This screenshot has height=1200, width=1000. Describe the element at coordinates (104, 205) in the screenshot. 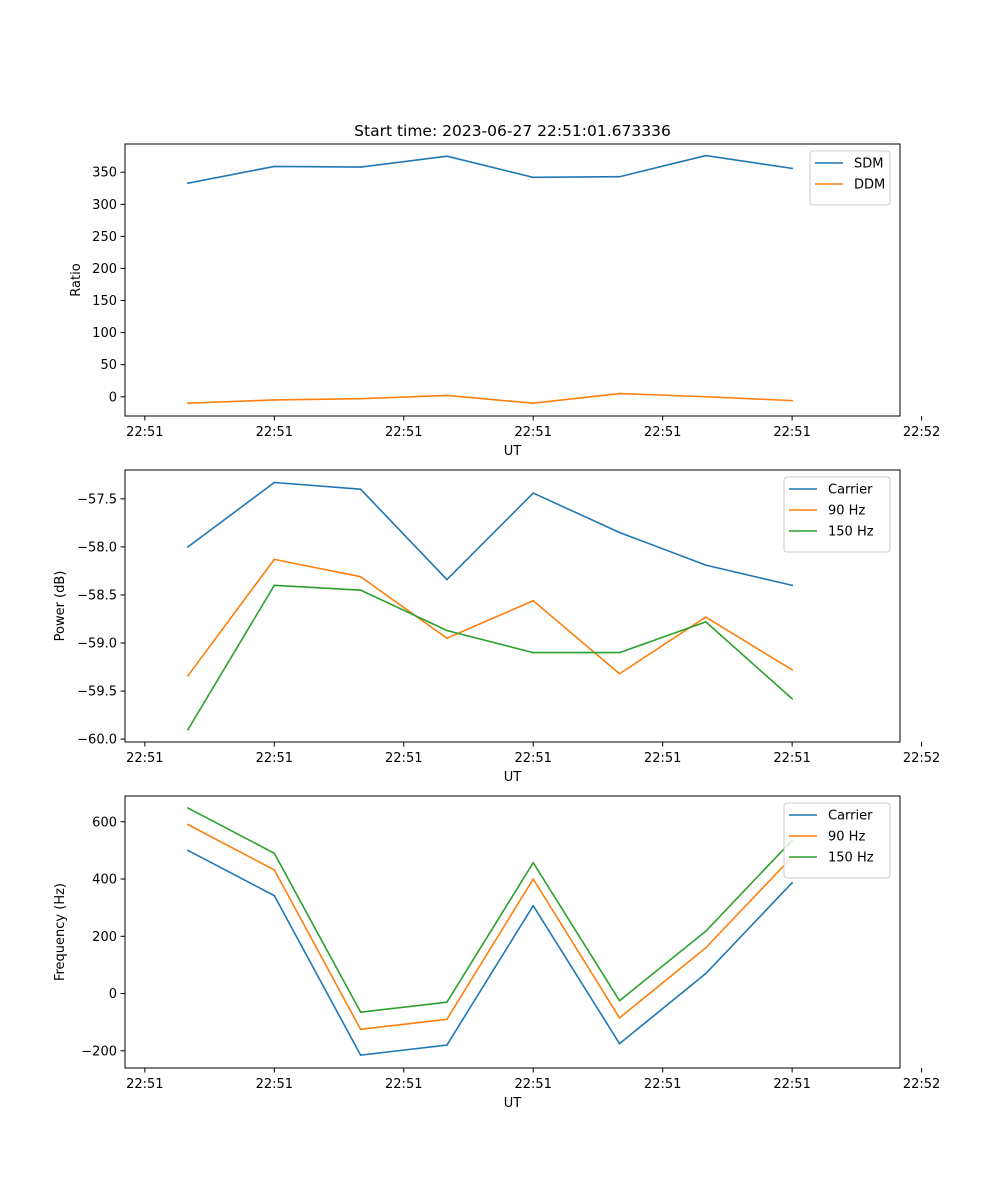

I see `y-tick-label: 300` at that location.